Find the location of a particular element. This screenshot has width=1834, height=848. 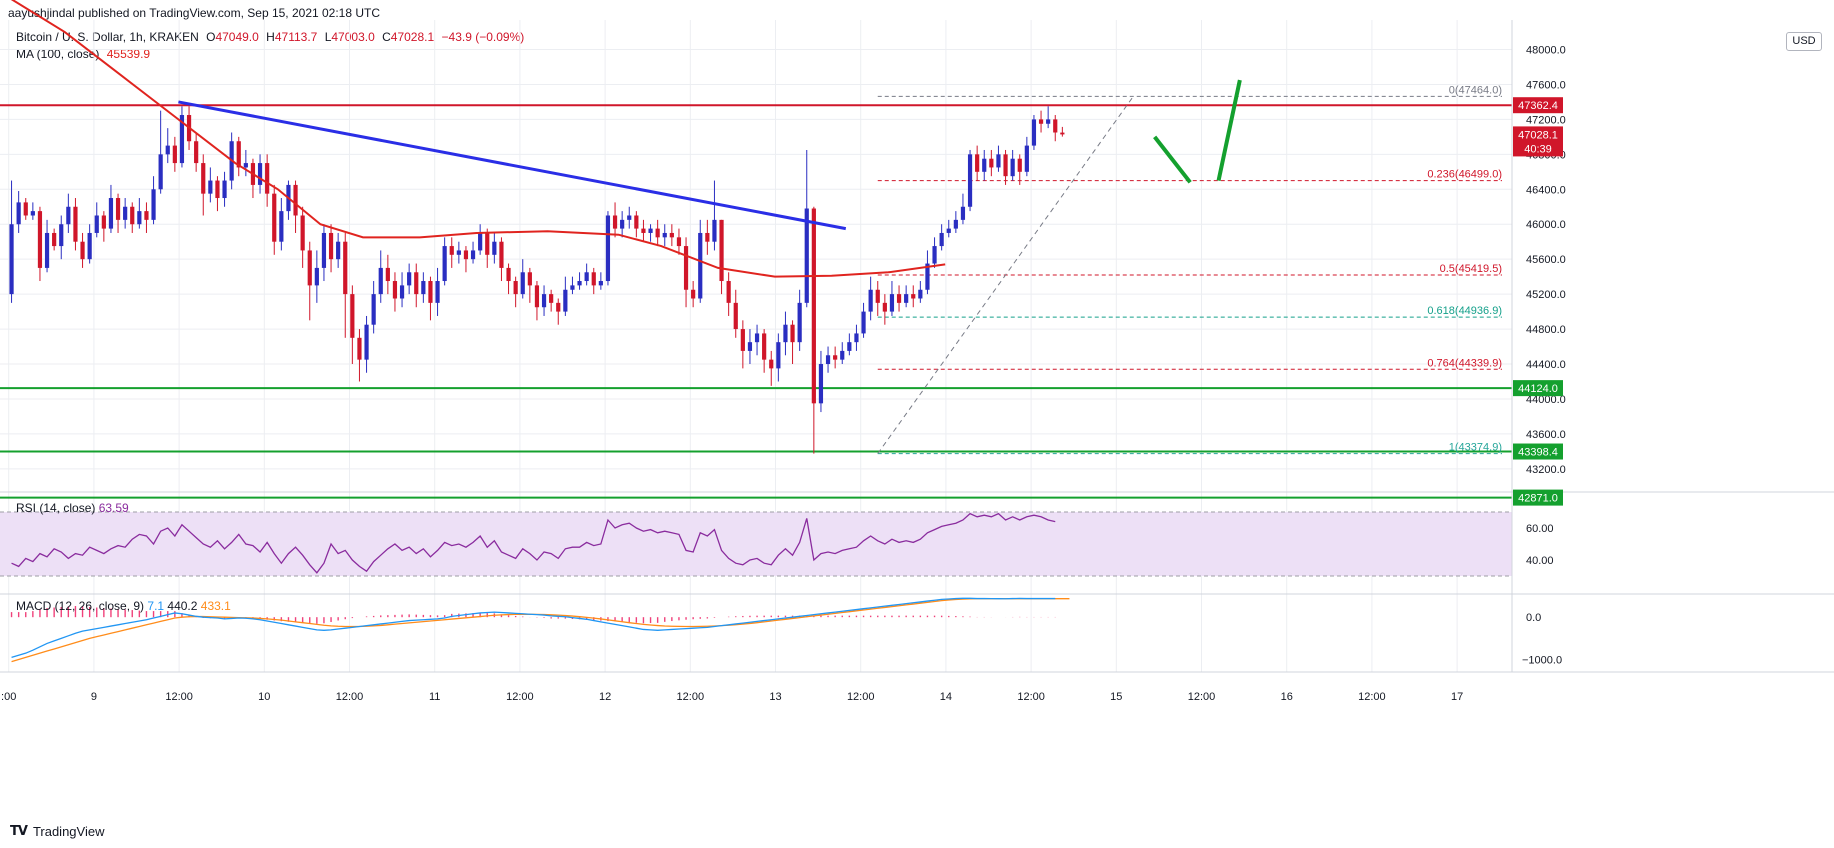

x-tick-label: 12 is located at coordinates (605, 697).